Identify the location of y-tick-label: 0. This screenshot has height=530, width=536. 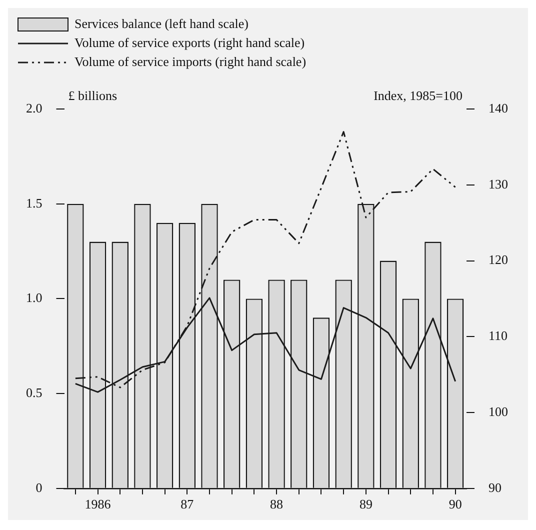
(39, 487).